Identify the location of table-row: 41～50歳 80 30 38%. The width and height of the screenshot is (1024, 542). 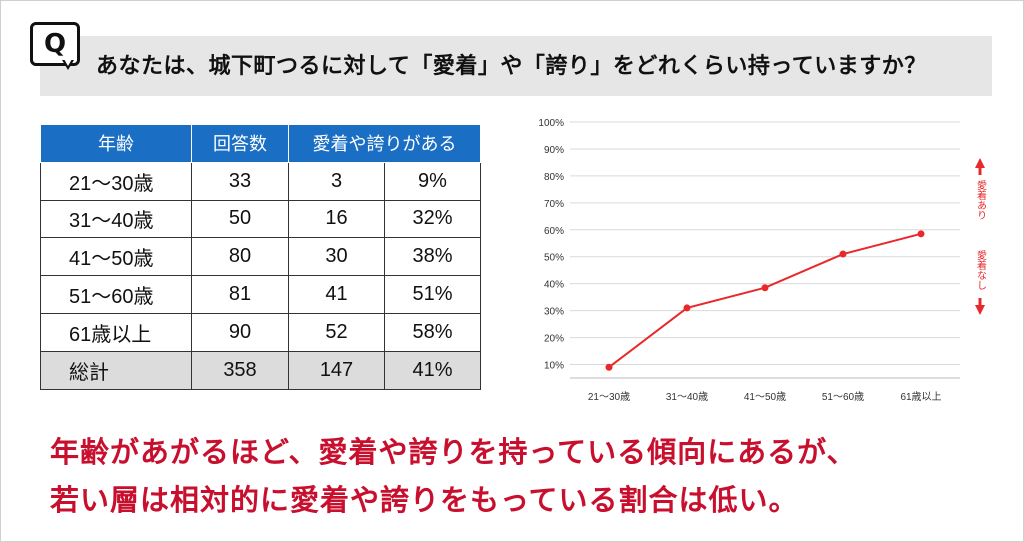
(260, 257).